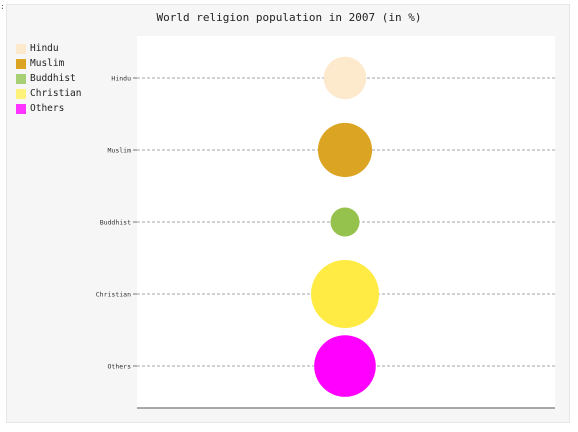 The height and width of the screenshot is (432, 578). What do you see at coordinates (345, 222) in the screenshot?
I see `bubble-buddhist` at bounding box center [345, 222].